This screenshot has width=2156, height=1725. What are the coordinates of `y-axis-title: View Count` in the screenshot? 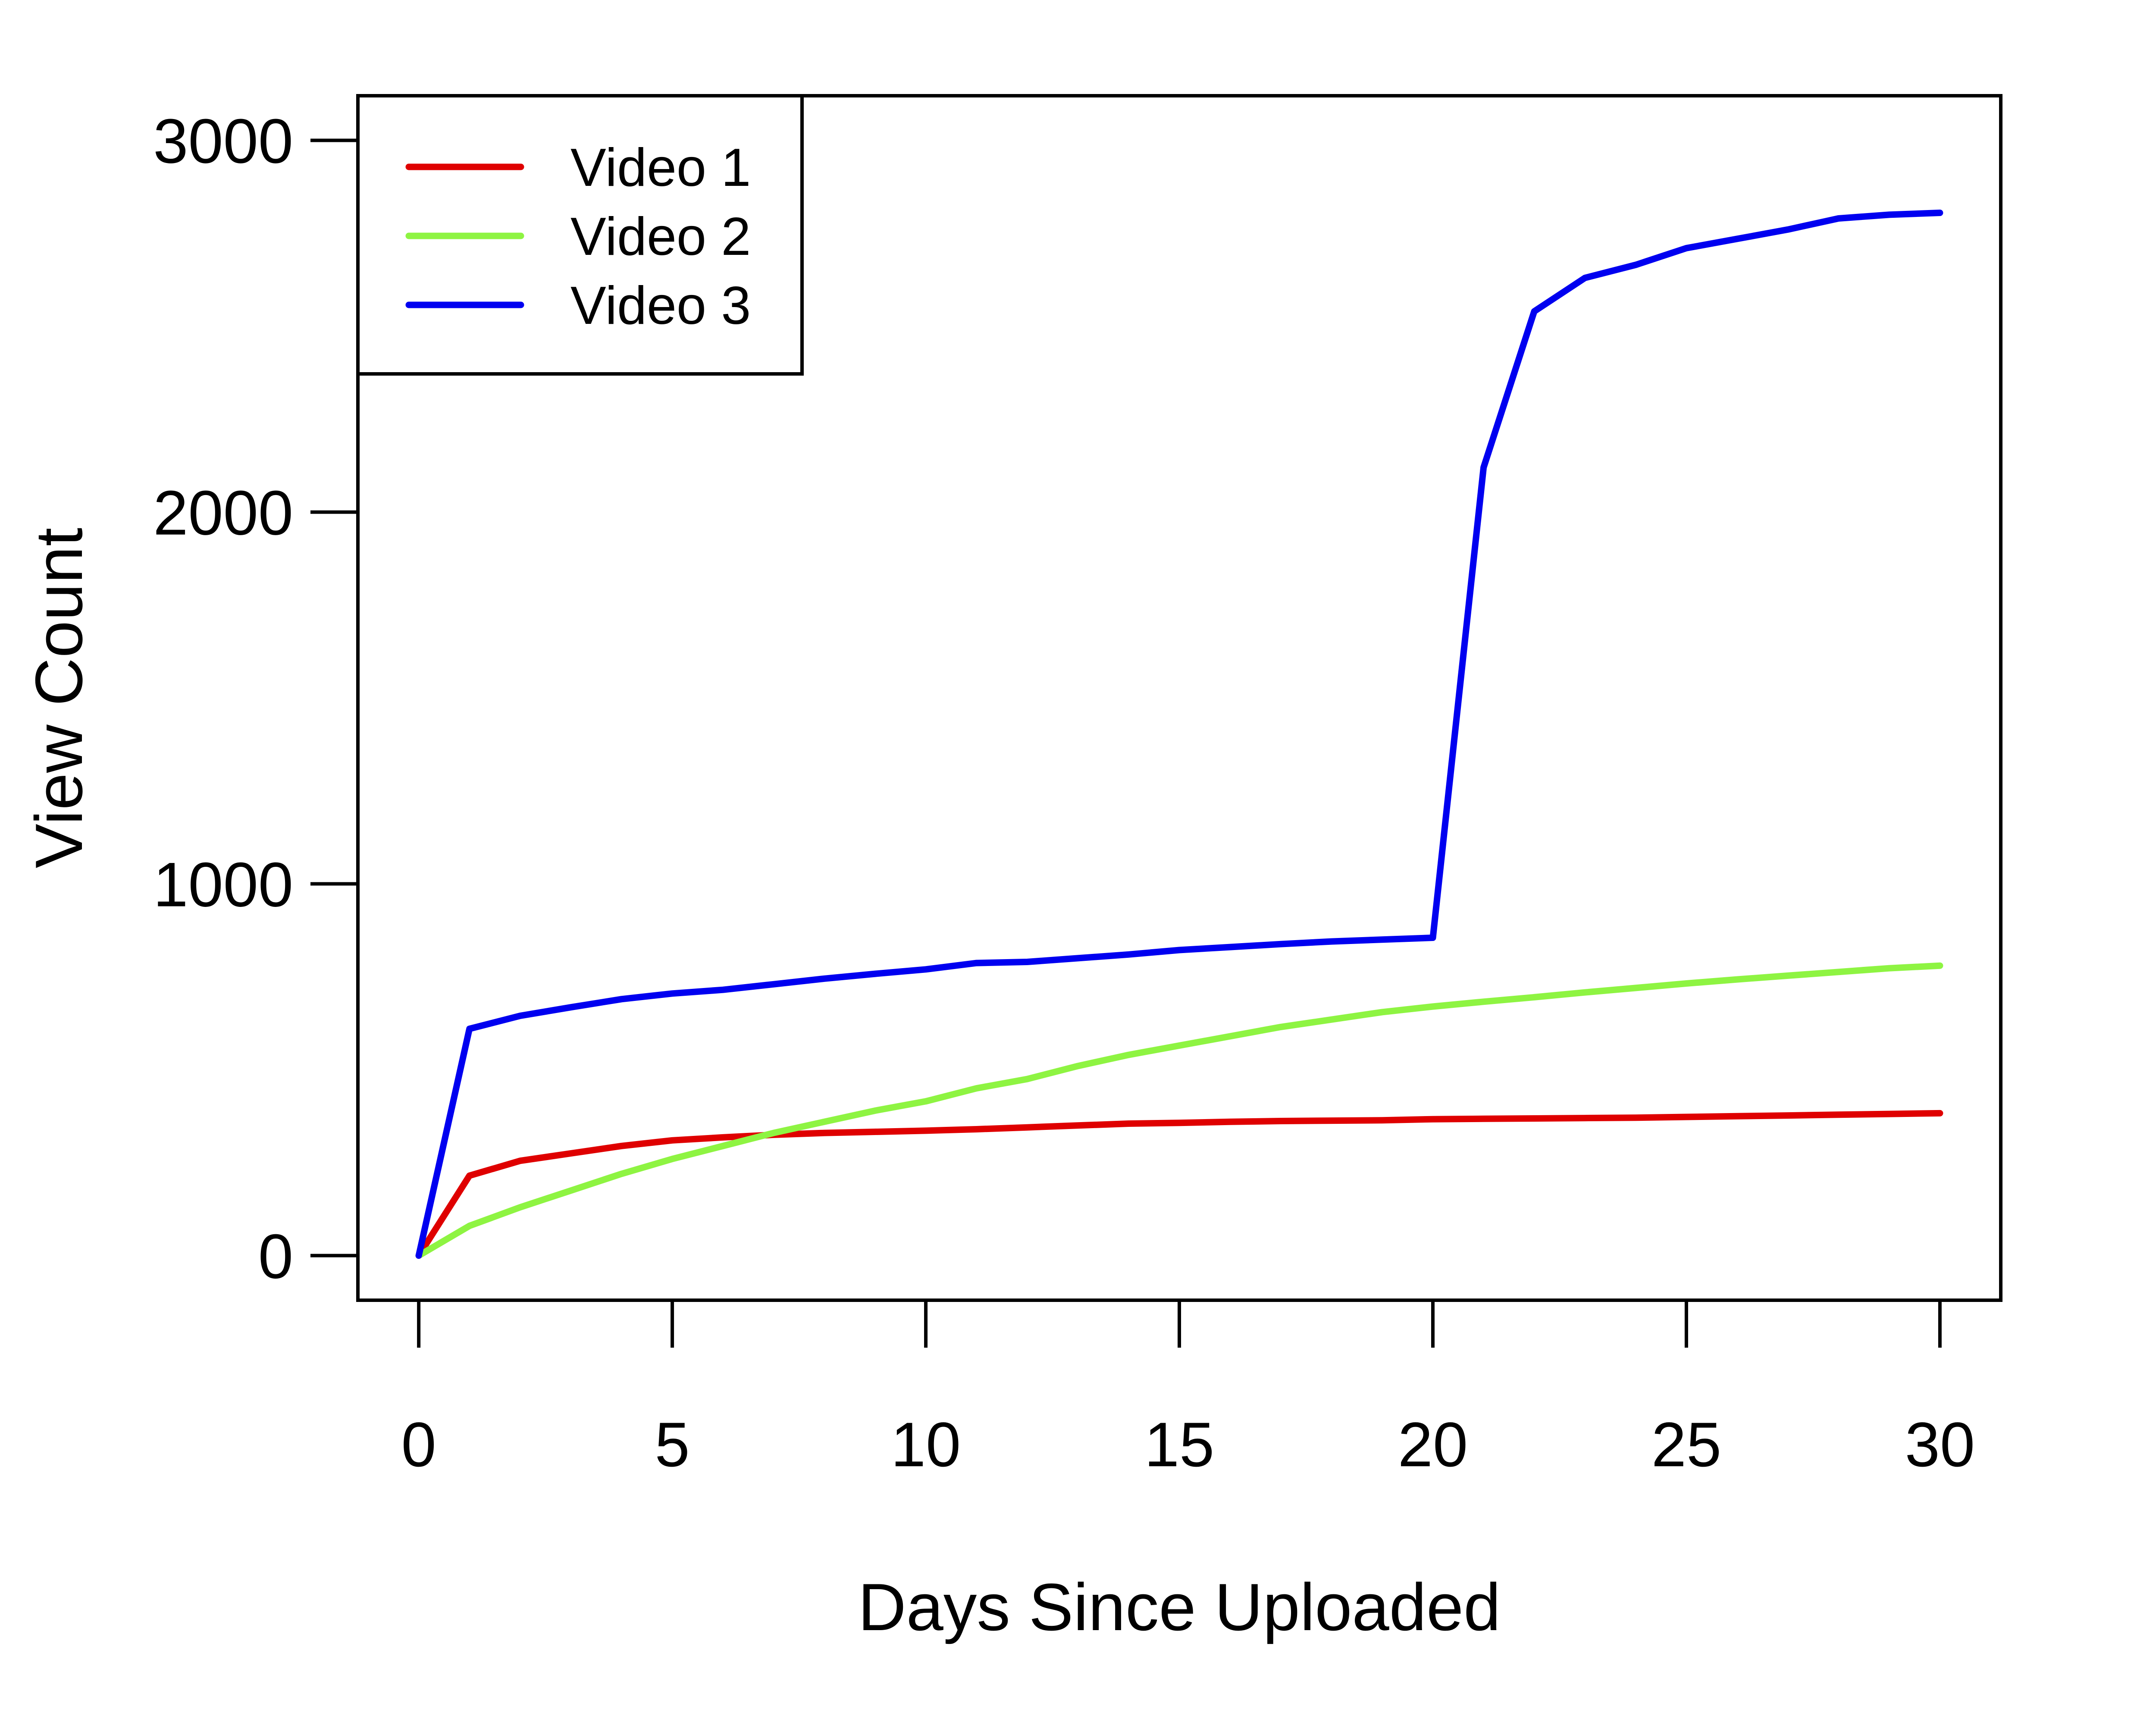 It's located at (59, 698).